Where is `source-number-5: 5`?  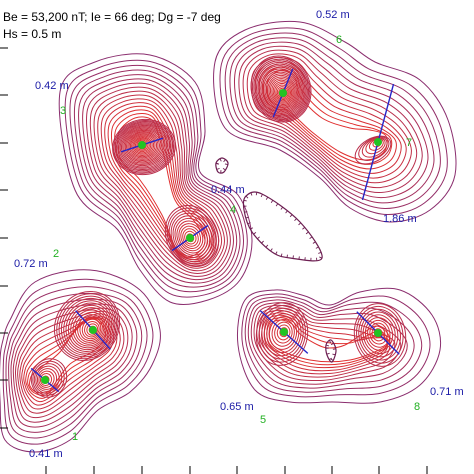 source-number-5: 5 is located at coordinates (263, 420).